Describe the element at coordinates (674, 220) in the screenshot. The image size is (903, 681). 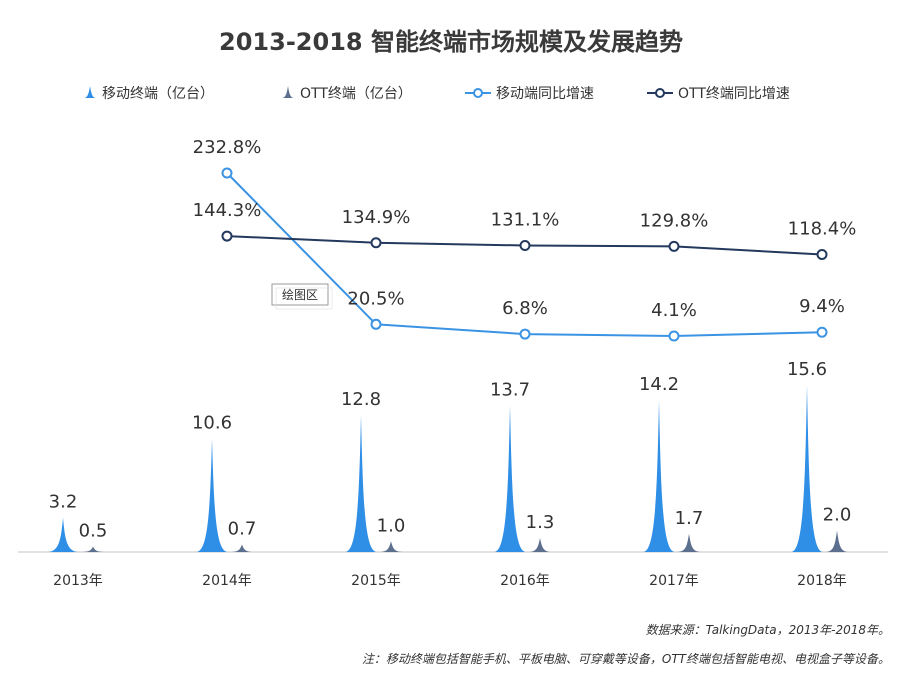
I see `ott-growth-label: 129.8%` at that location.